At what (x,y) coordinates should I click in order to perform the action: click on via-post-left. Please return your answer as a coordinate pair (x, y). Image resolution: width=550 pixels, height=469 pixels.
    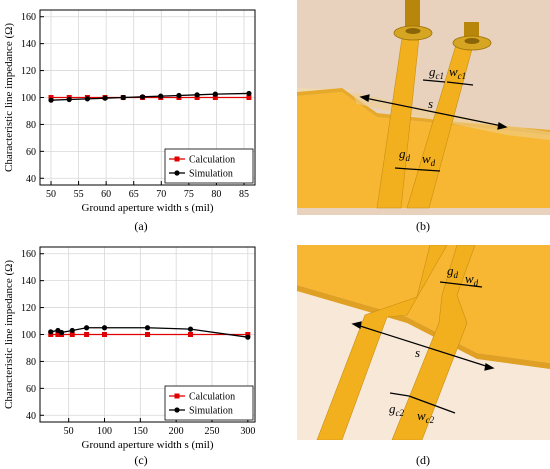
    Looking at the image, I should click on (412, 16).